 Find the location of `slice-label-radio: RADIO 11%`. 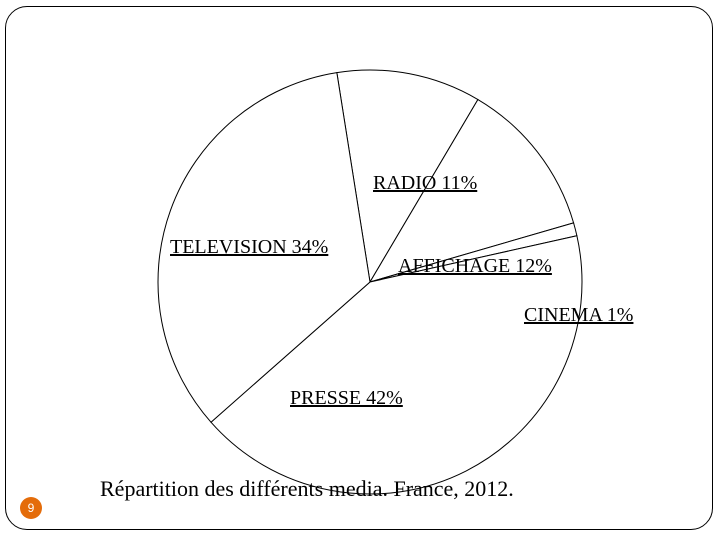

slice-label-radio: RADIO 11% is located at coordinates (425, 183).